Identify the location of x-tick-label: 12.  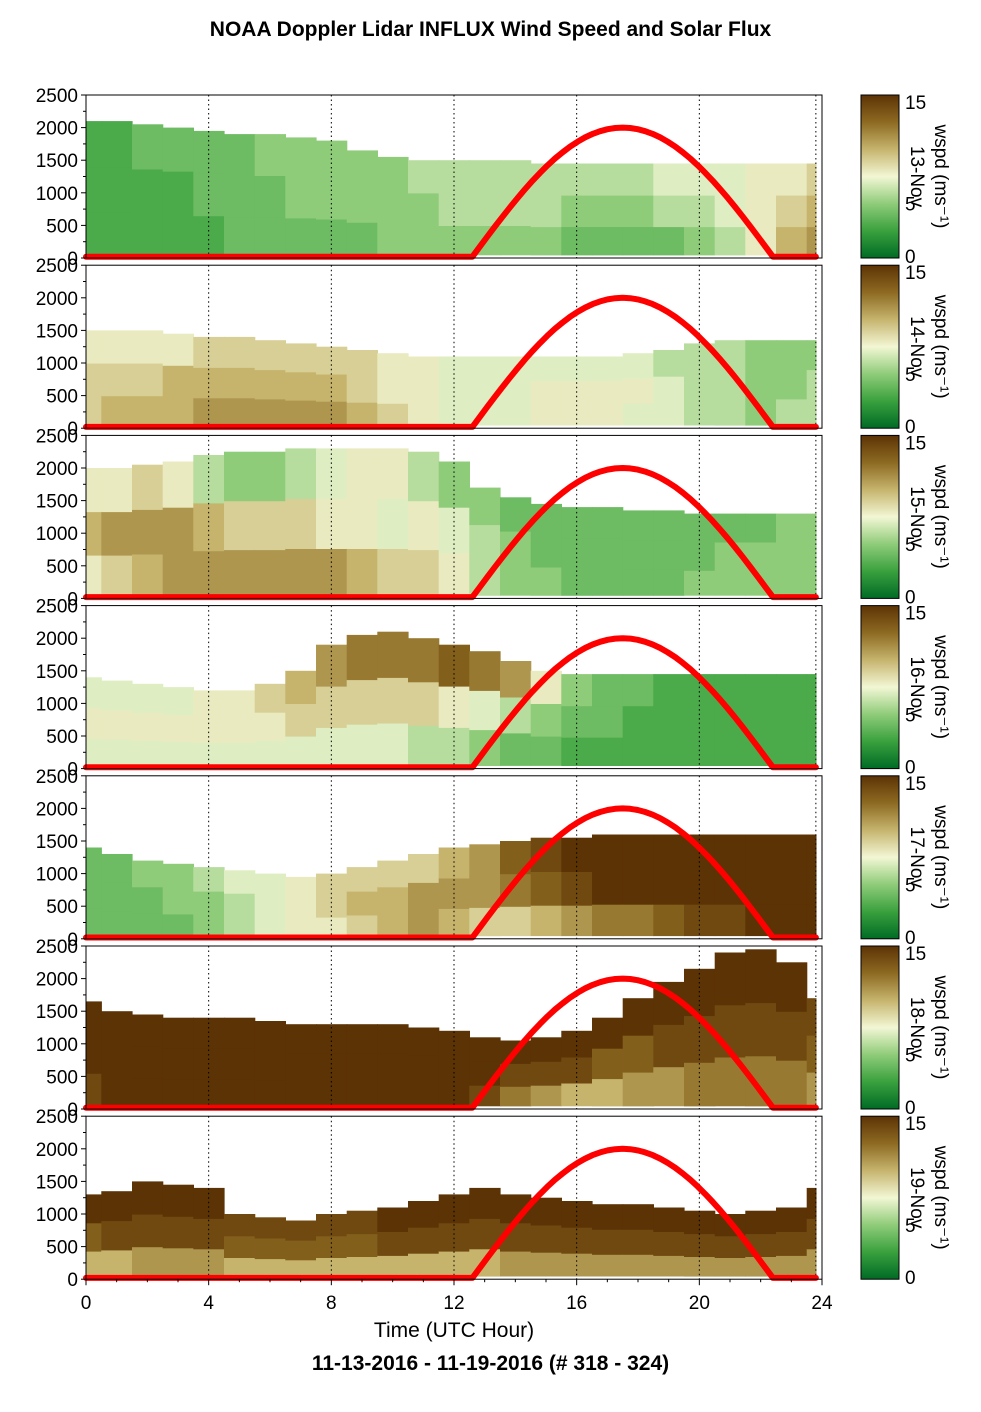
(453, 1303).